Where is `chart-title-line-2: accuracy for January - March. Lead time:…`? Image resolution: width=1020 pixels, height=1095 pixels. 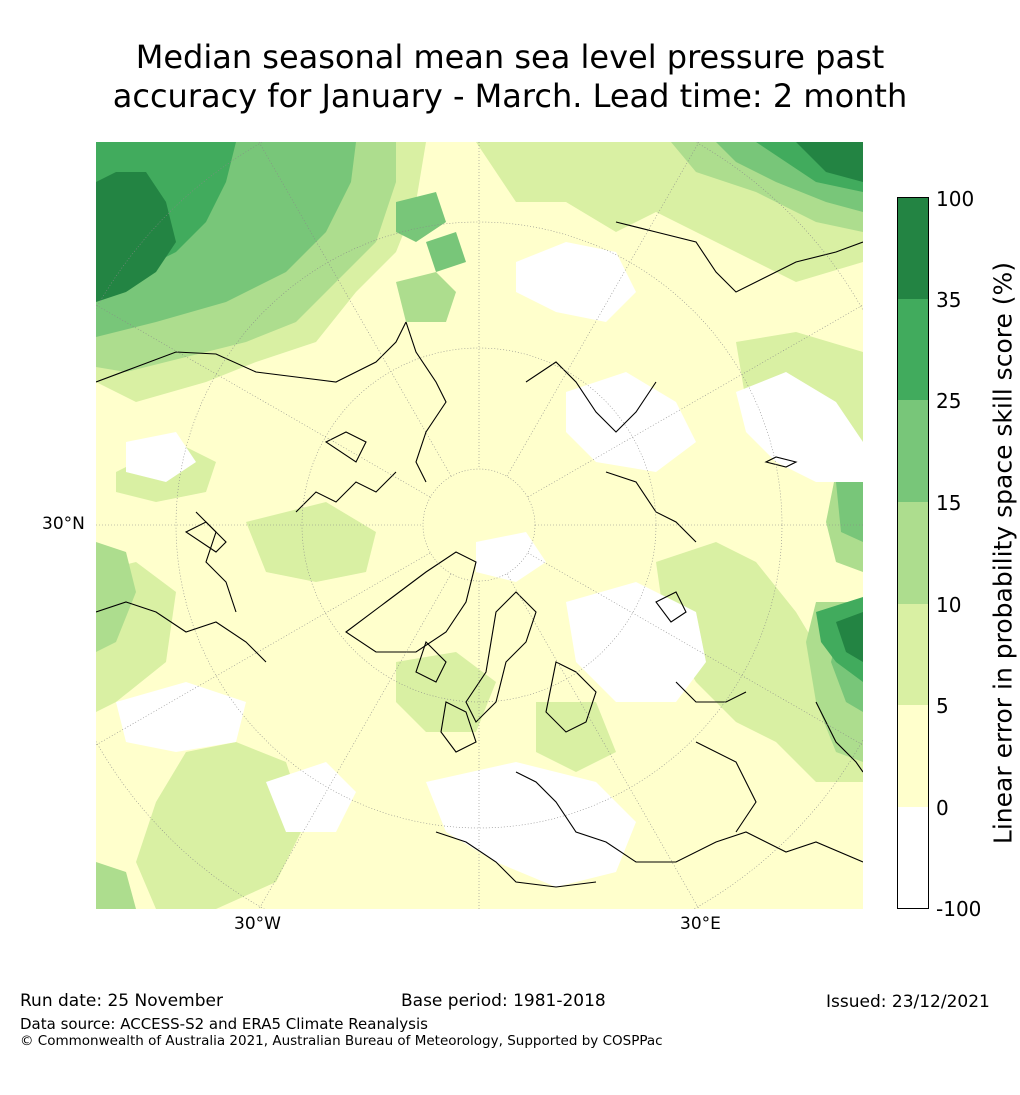
chart-title-line-2: accuracy for January - March. Lead time:… is located at coordinates (510, 96).